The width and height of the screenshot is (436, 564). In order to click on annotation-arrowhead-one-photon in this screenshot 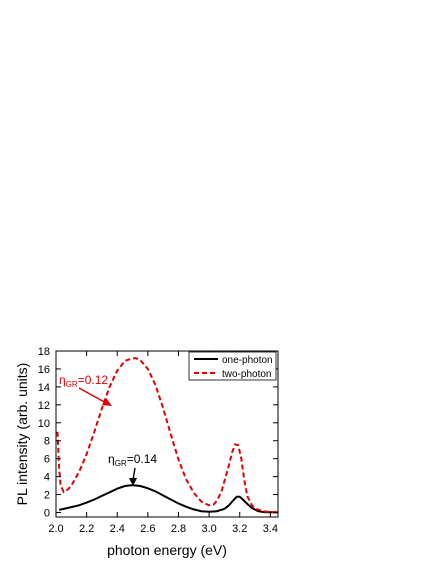, I will do `click(133, 482)`.